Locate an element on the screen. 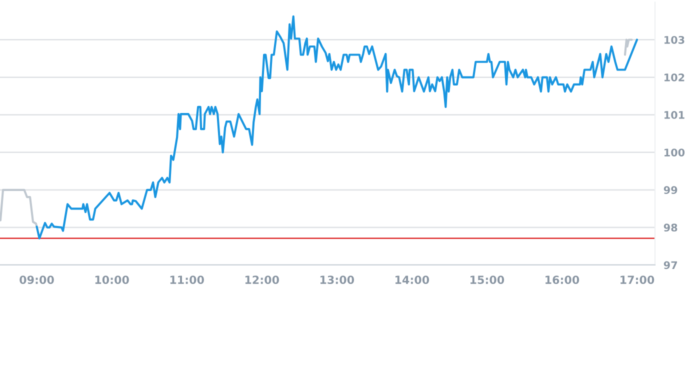 The width and height of the screenshot is (693, 365). x-tick-label: 13:00 is located at coordinates (337, 280).